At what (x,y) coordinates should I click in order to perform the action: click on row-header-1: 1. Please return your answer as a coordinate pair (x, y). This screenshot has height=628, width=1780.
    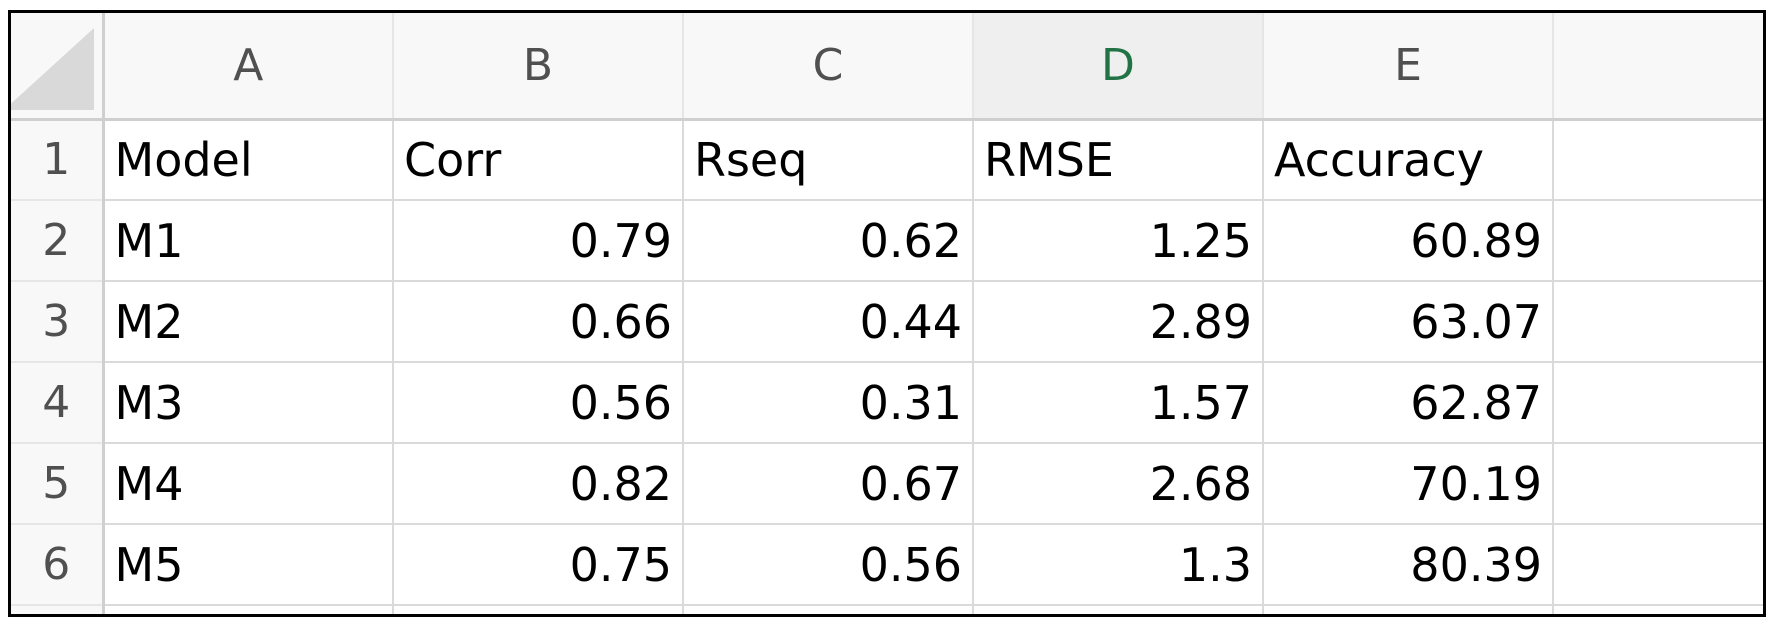
    Looking at the image, I should click on (58, 160).